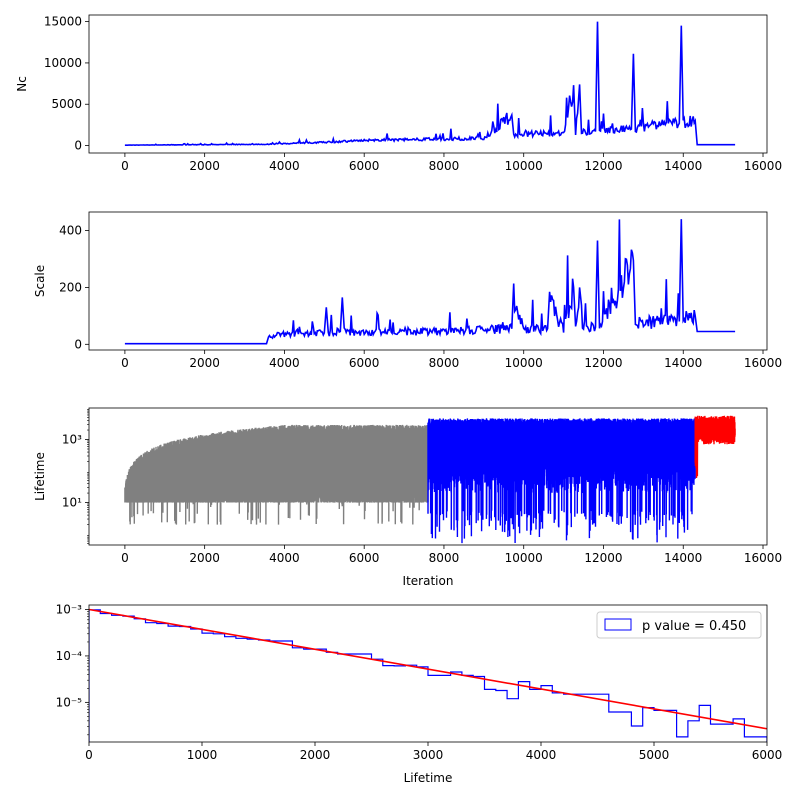 This screenshot has height=800, width=800. Describe the element at coordinates (40, 476) in the screenshot. I see `y-axis-label: Lifetime` at that location.